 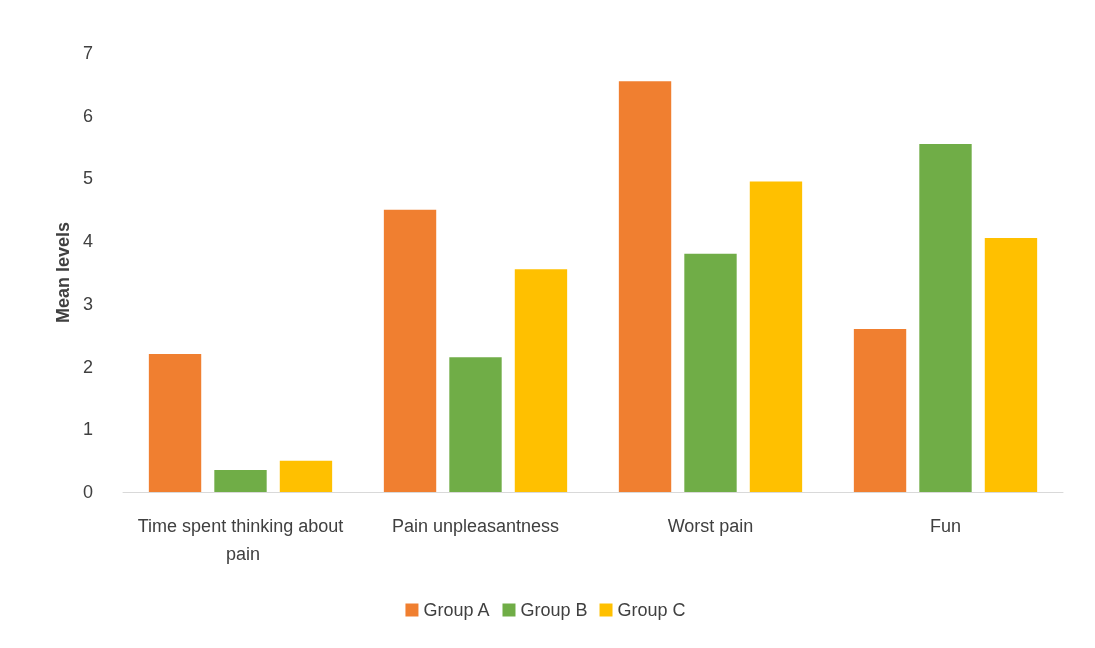 What do you see at coordinates (87, 429) in the screenshot?
I see `y-tick-label: 1` at bounding box center [87, 429].